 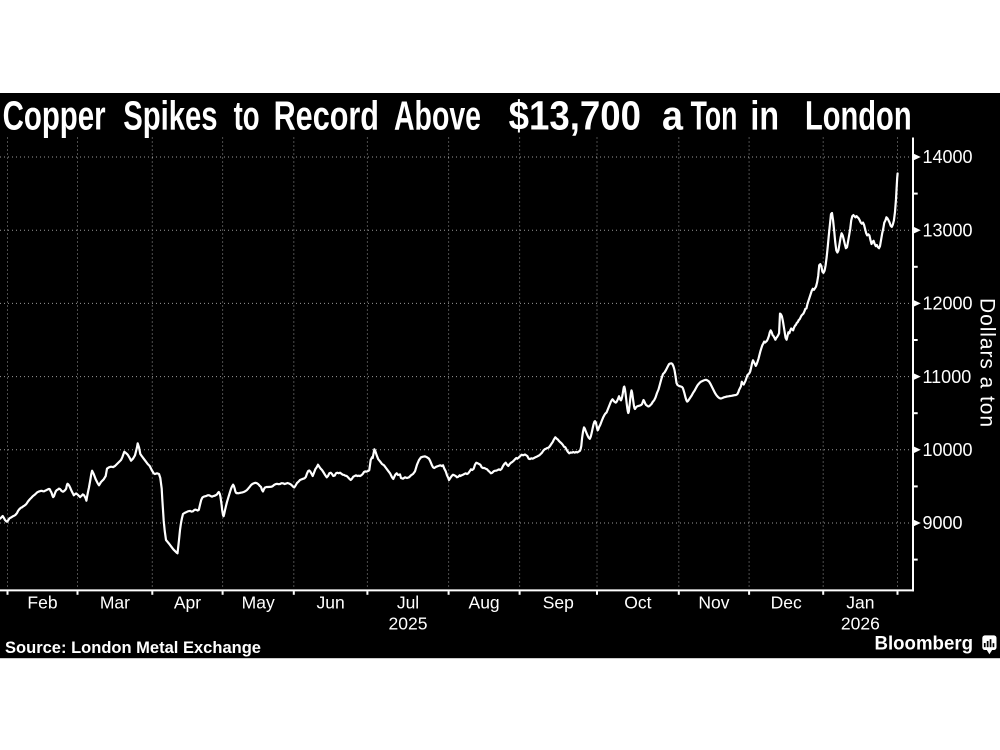 What do you see at coordinates (860, 624) in the screenshot?
I see `svg-text: 2026` at bounding box center [860, 624].